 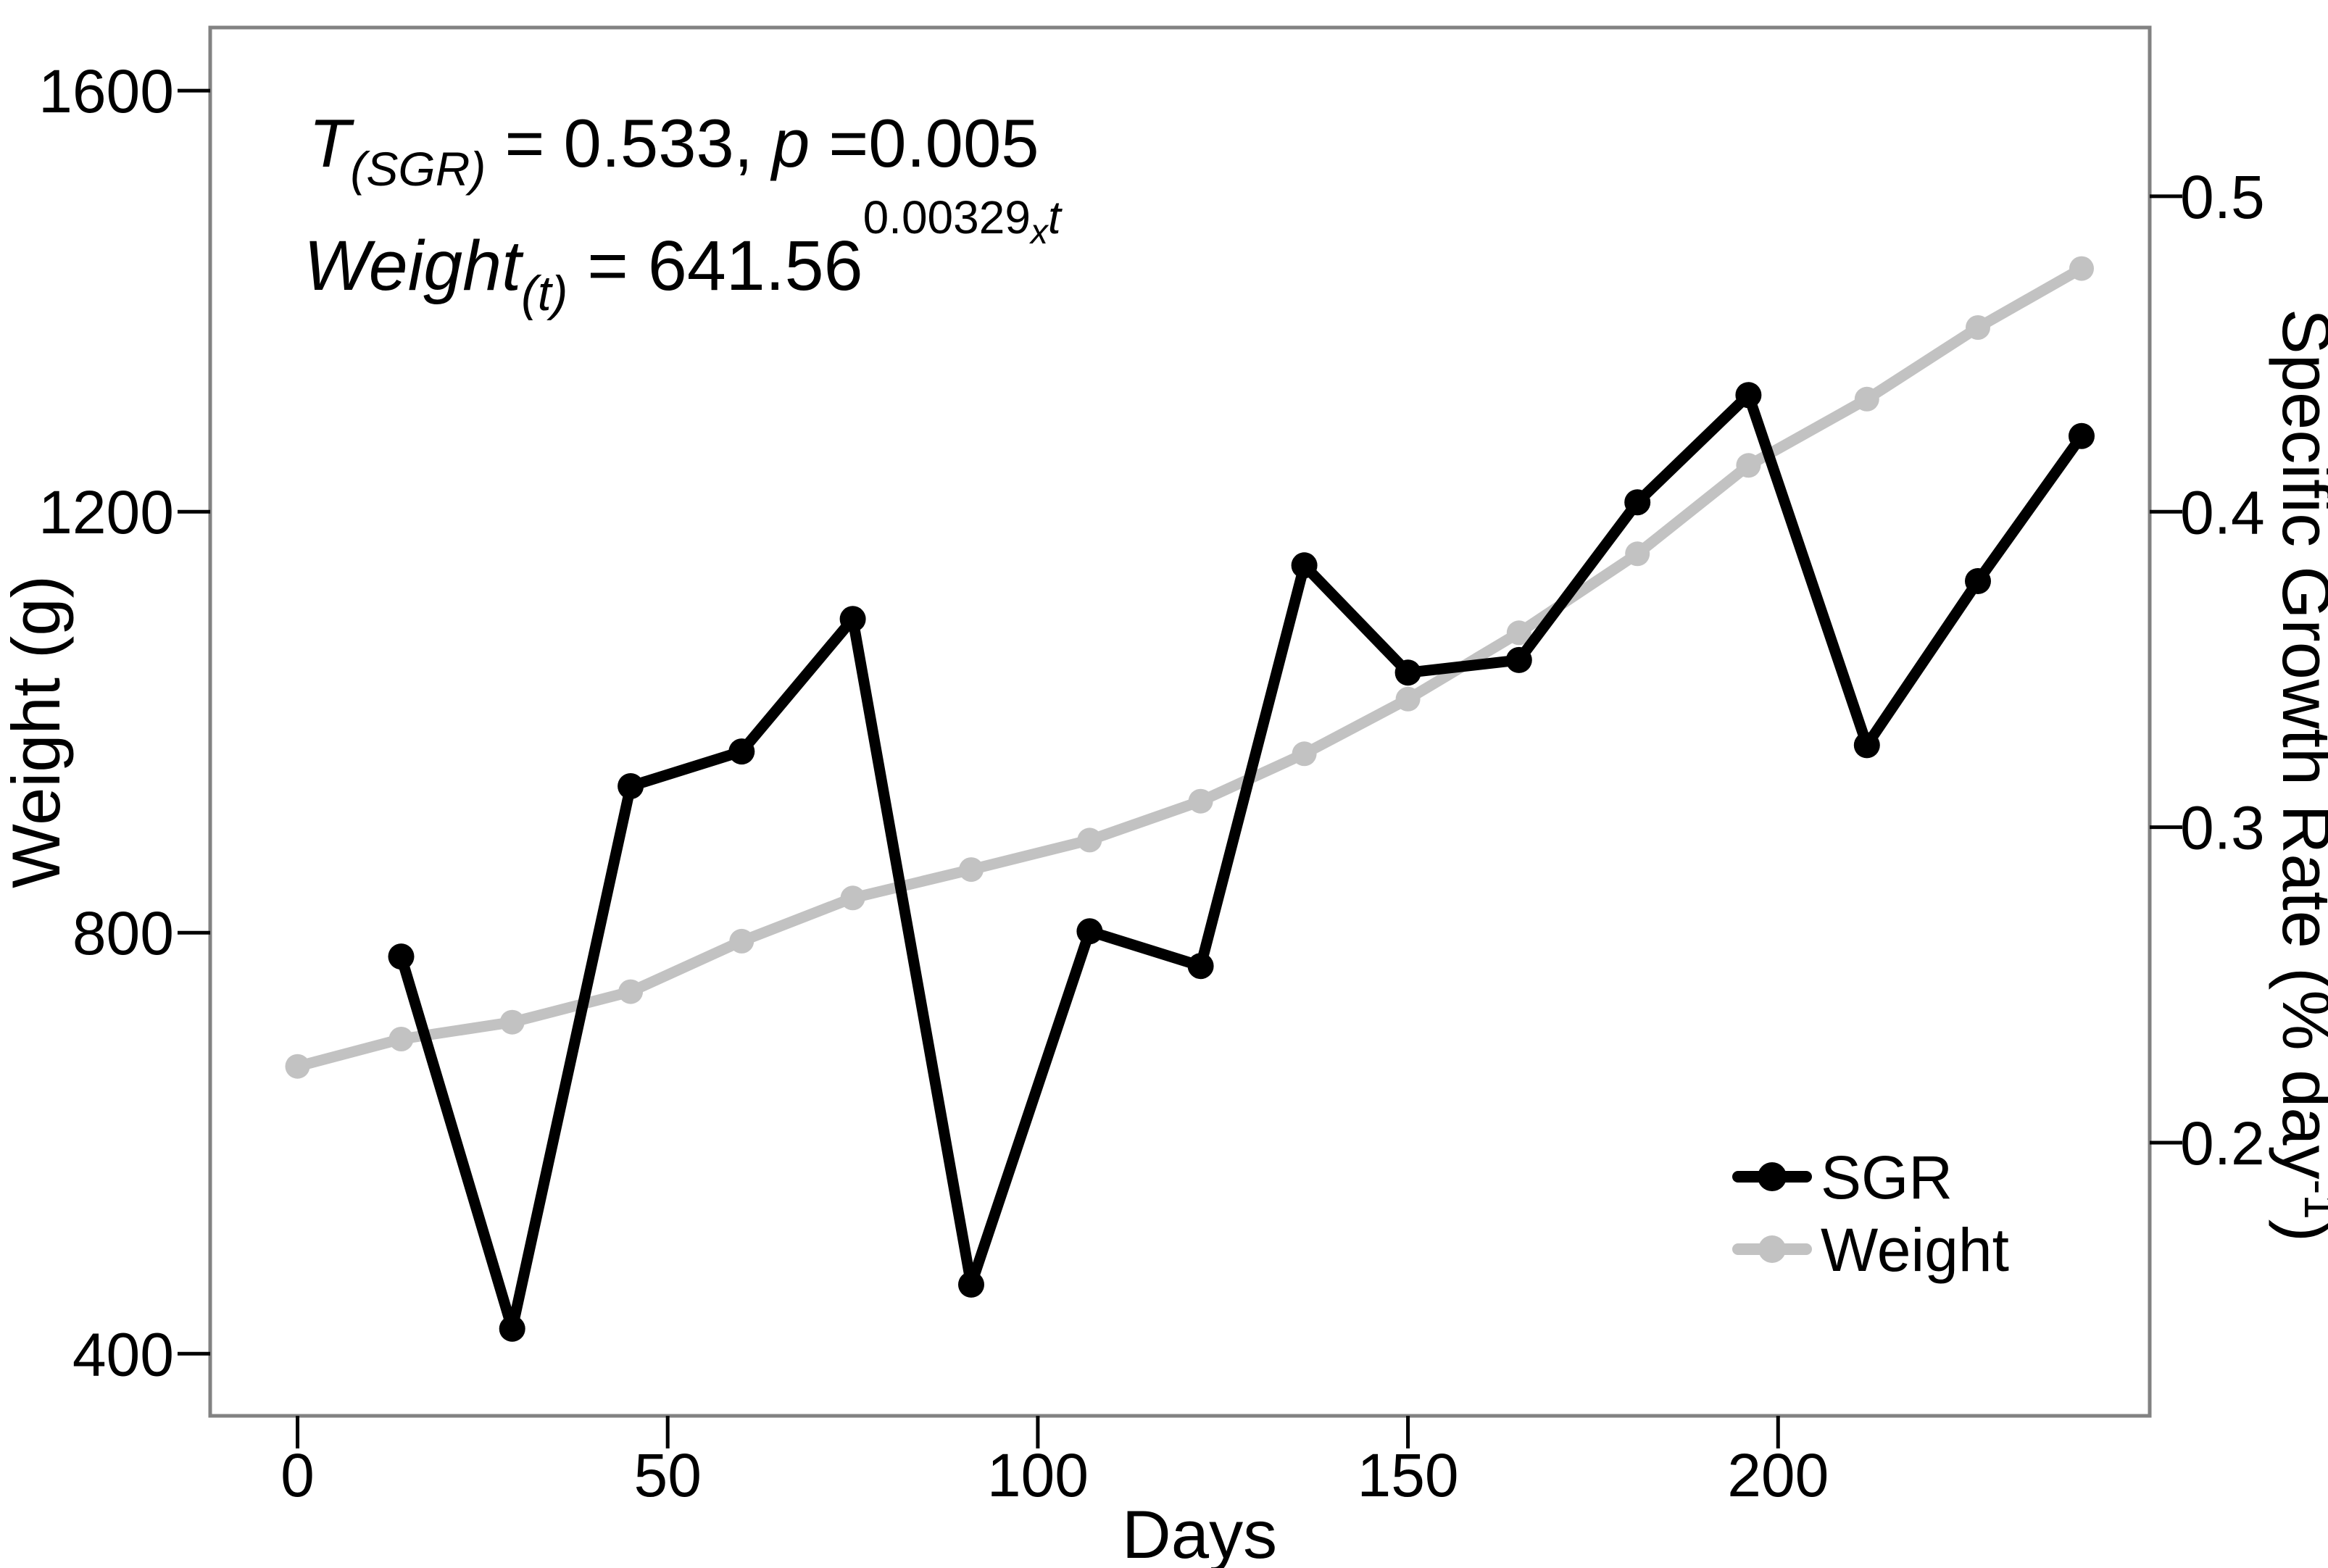 What do you see at coordinates (1778, 1475) in the screenshot?
I see `x-tick-label: 200` at bounding box center [1778, 1475].